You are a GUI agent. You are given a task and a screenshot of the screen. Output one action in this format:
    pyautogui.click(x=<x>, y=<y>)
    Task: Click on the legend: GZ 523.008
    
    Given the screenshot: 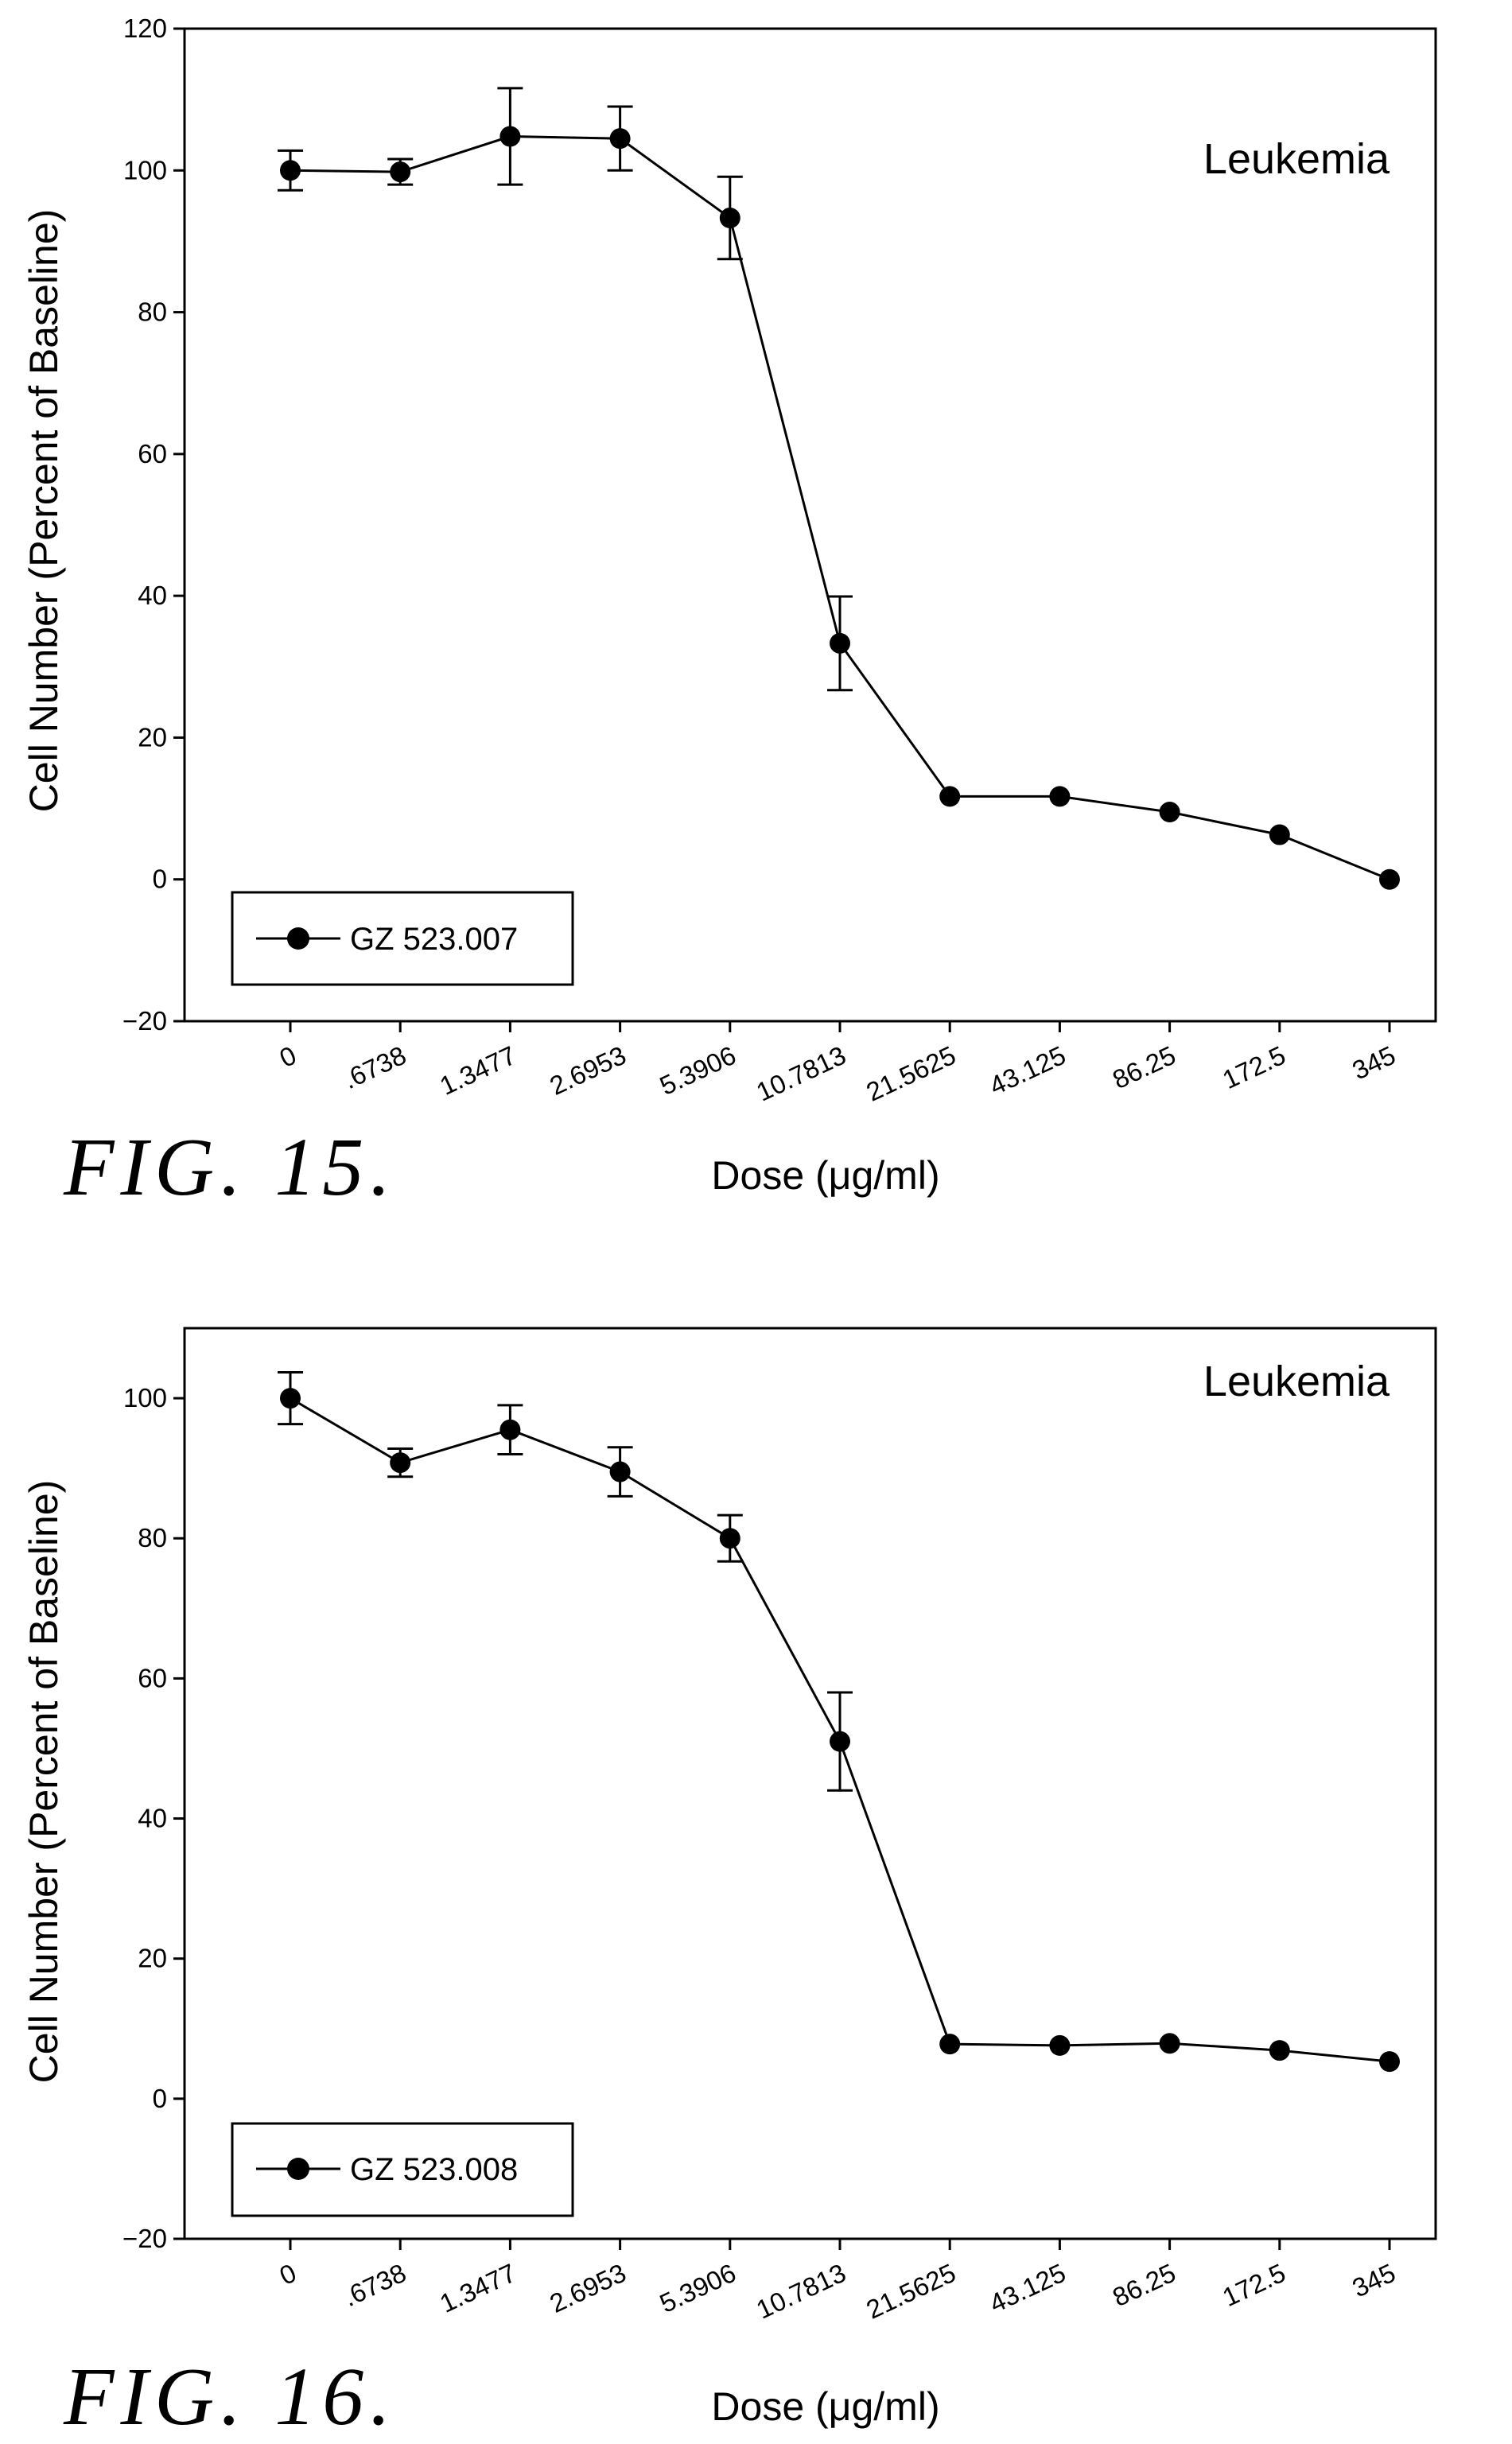 What is the action you would take?
    pyautogui.click(x=402, y=2169)
    